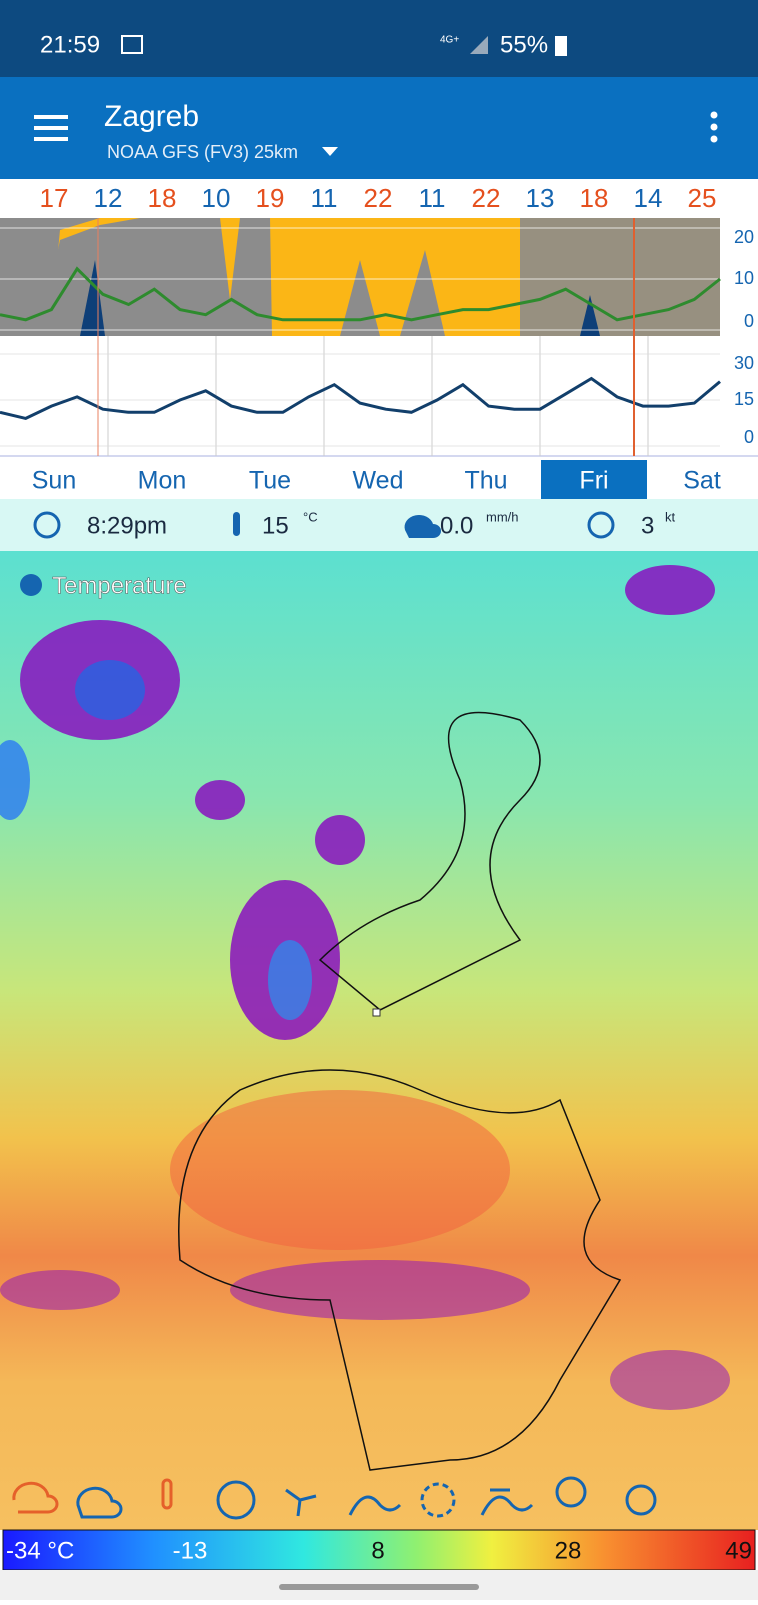 The image size is (758, 1605). What do you see at coordinates (119, 585) in the screenshot?
I see `layer-name: Temperature` at bounding box center [119, 585].